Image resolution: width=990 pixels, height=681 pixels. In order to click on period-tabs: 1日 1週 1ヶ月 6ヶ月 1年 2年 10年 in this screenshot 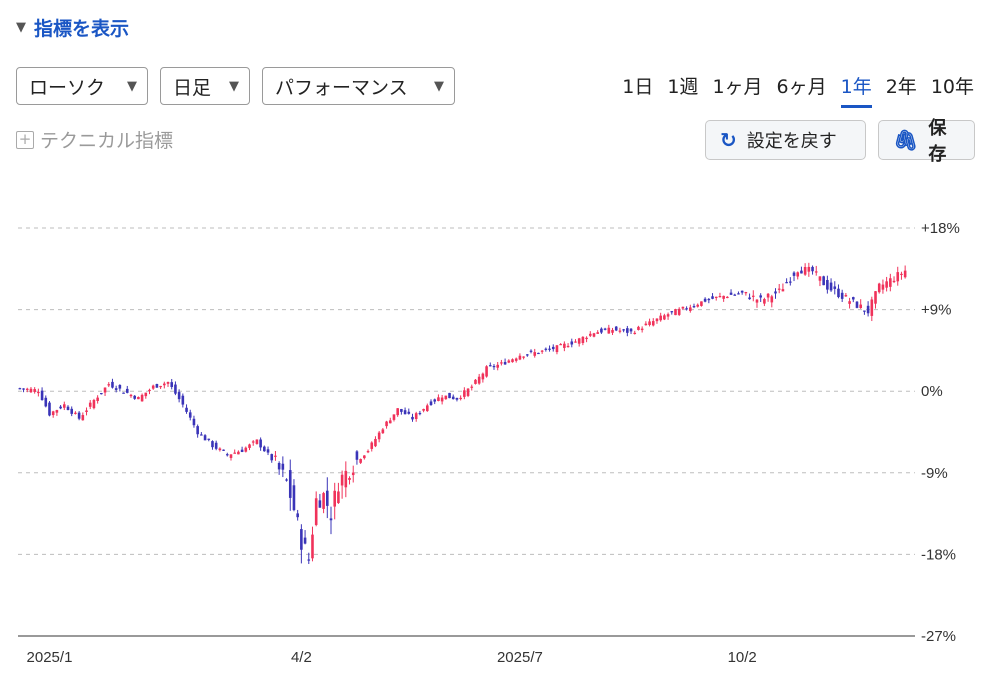, I will do `click(798, 90)`.